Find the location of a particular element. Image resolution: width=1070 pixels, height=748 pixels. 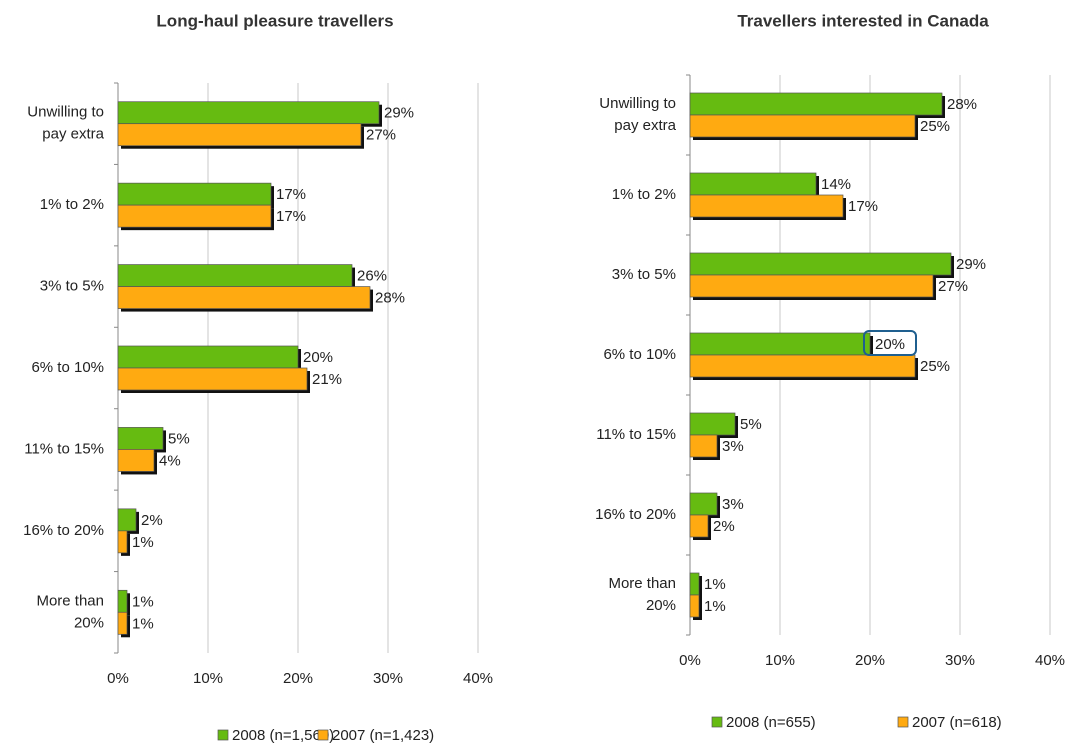

chart-title: Travellers interested in Canada is located at coordinates (863, 20).